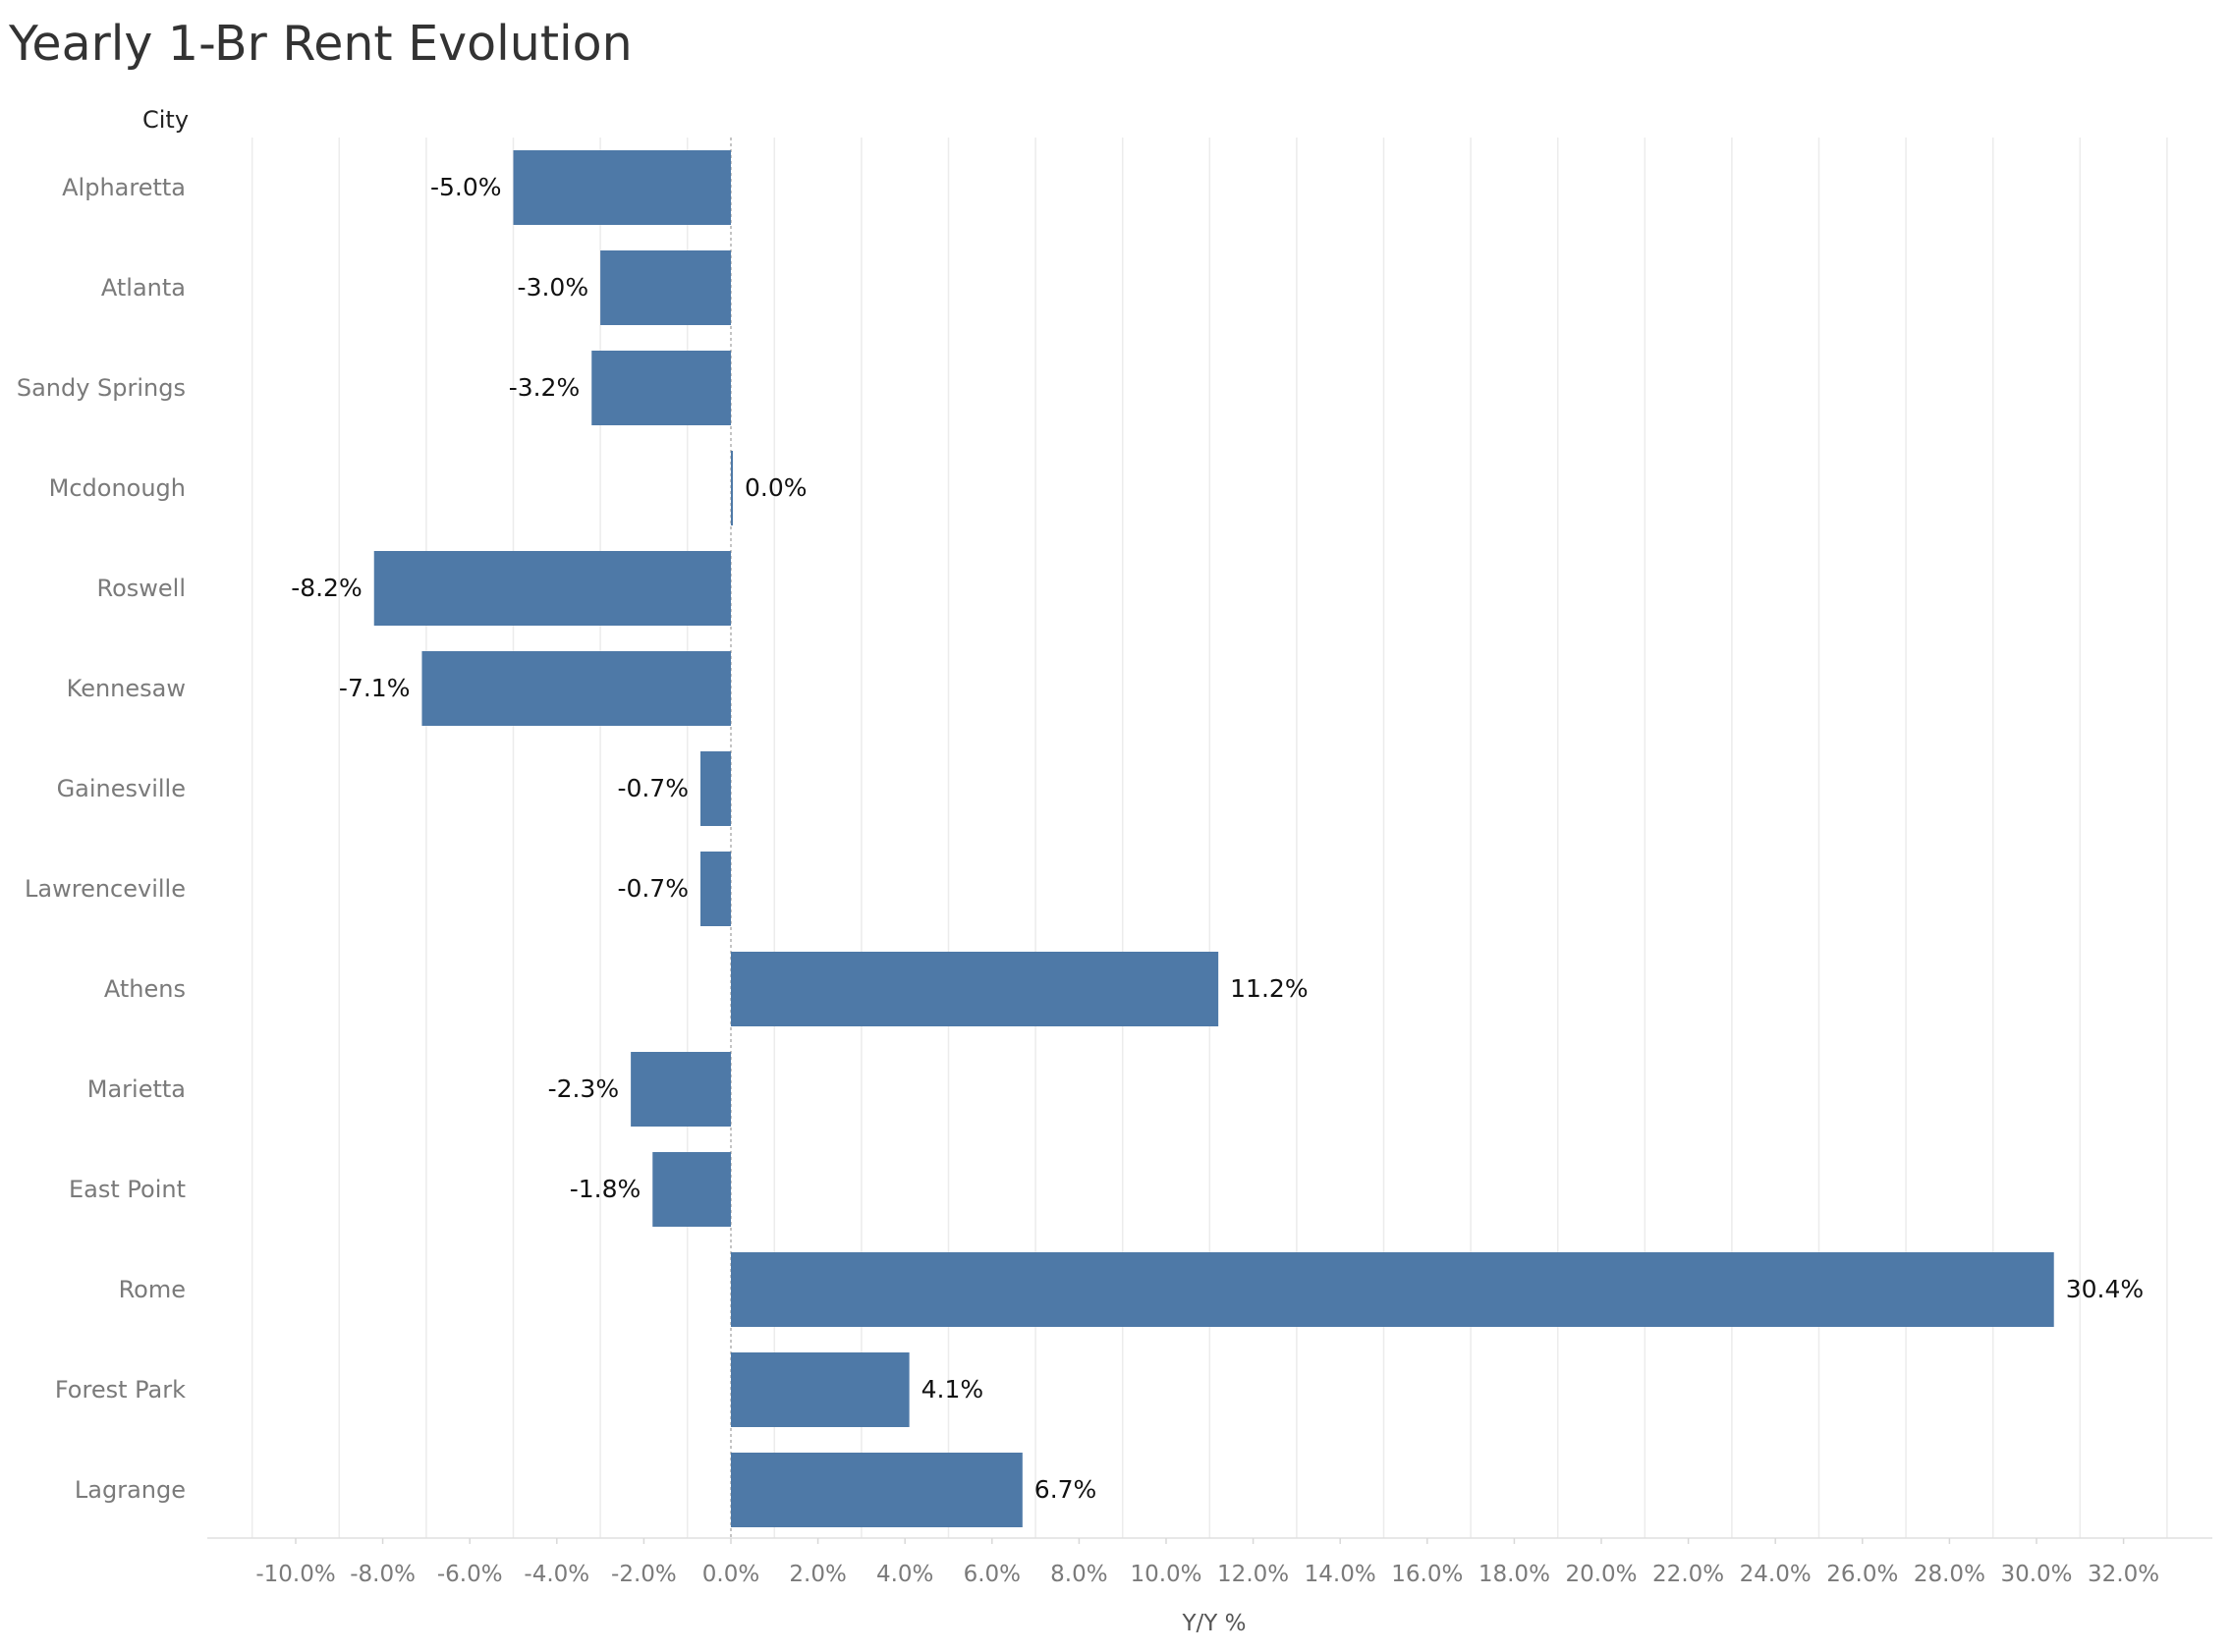 The image size is (2232, 1652). Describe the element at coordinates (1514, 1575) in the screenshot. I see `x-tick-label: 18.0%` at that location.